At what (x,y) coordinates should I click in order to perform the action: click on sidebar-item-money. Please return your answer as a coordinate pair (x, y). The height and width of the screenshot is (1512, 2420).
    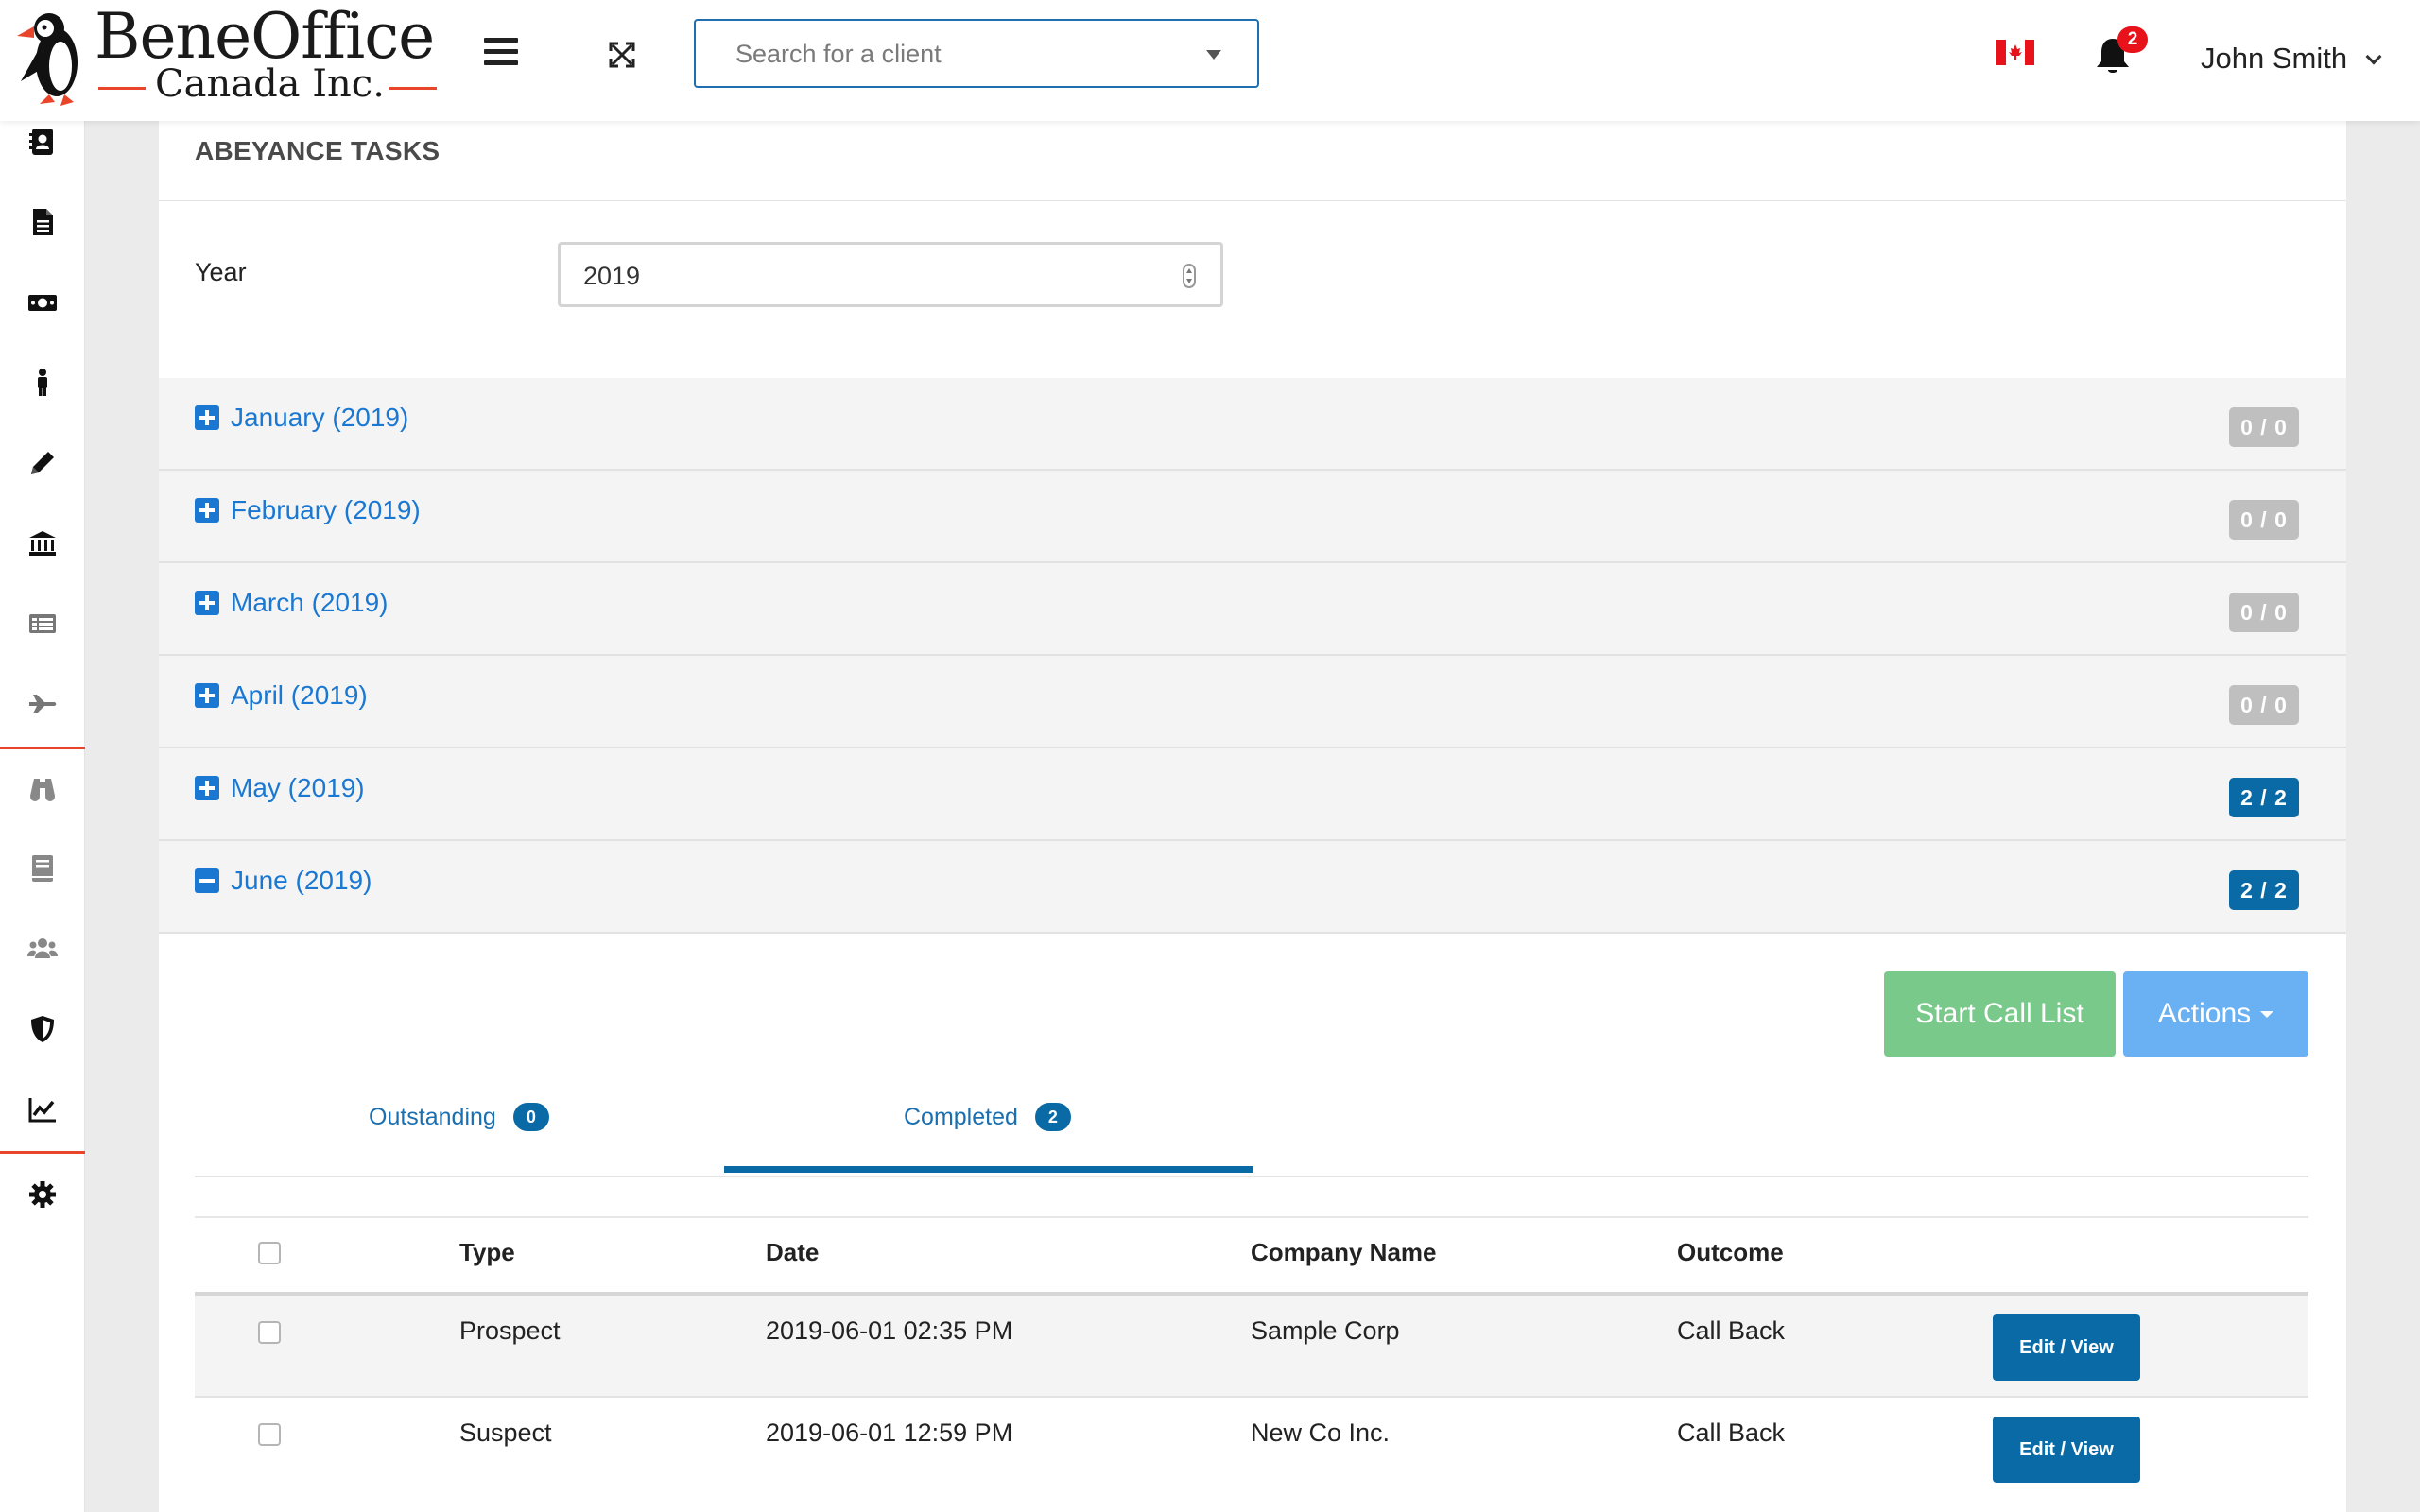
    Looking at the image, I should click on (43, 302).